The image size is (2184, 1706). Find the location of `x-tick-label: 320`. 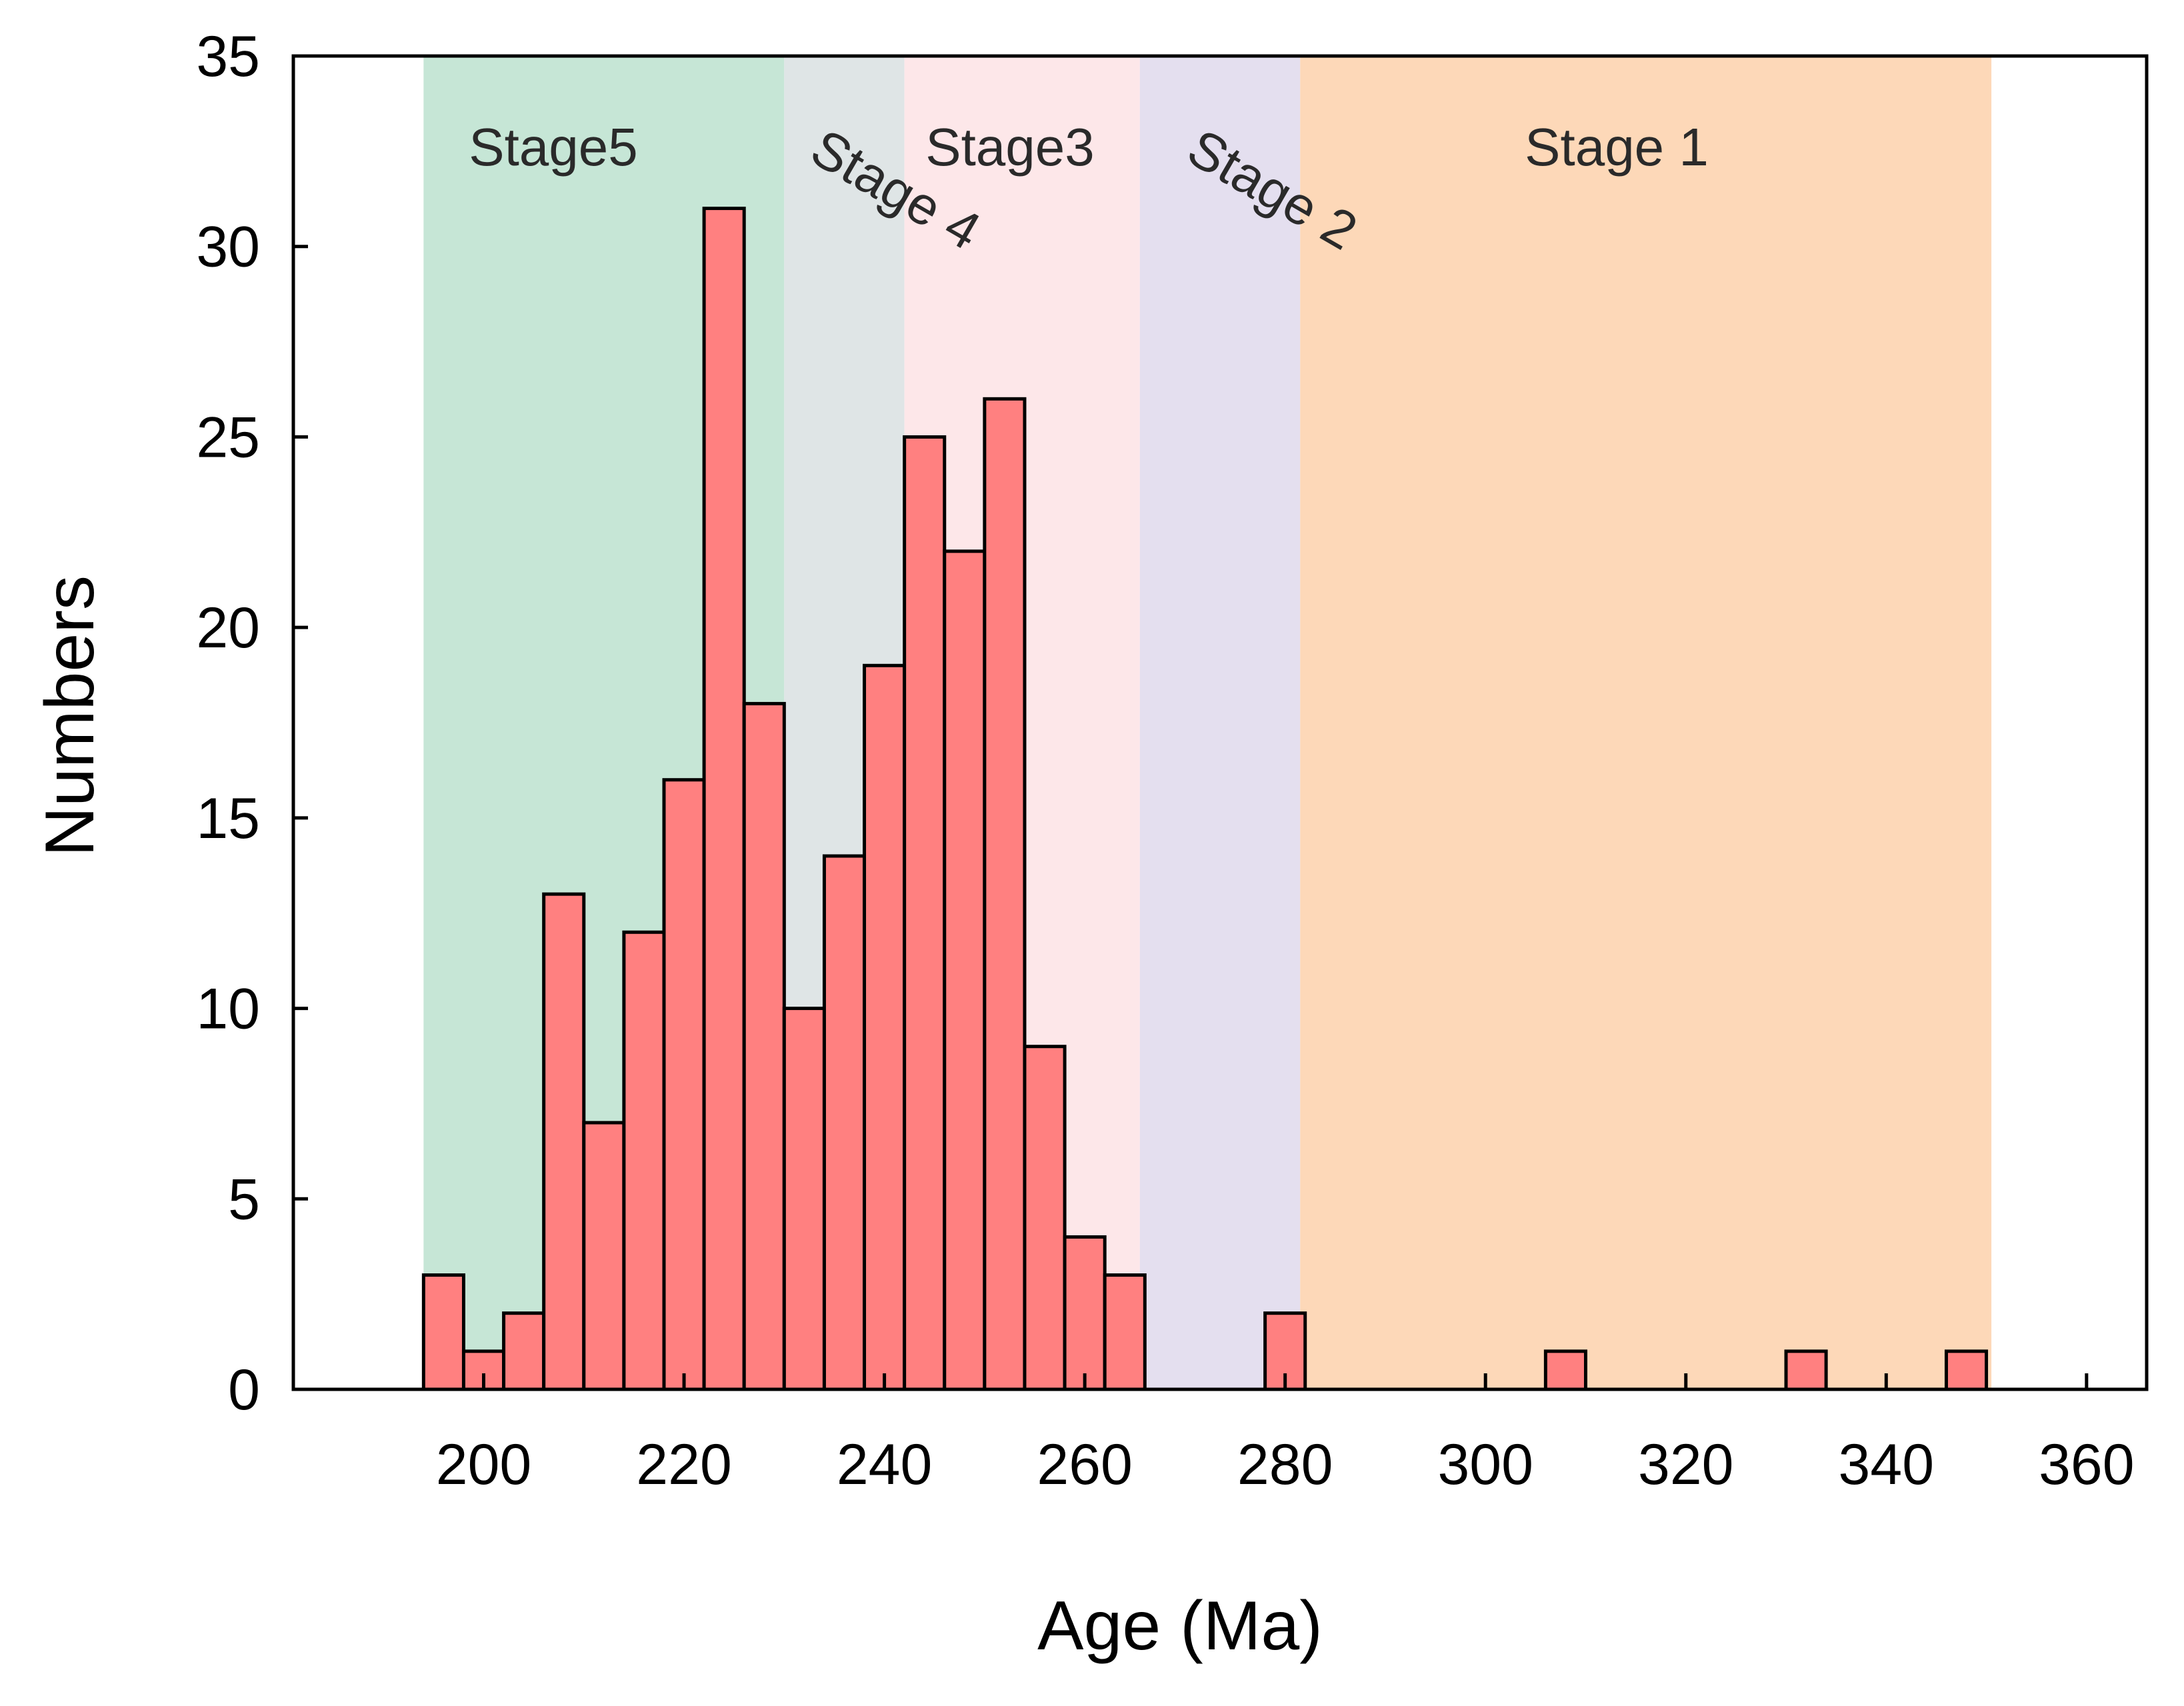

x-tick-label: 320 is located at coordinates (1686, 1465).